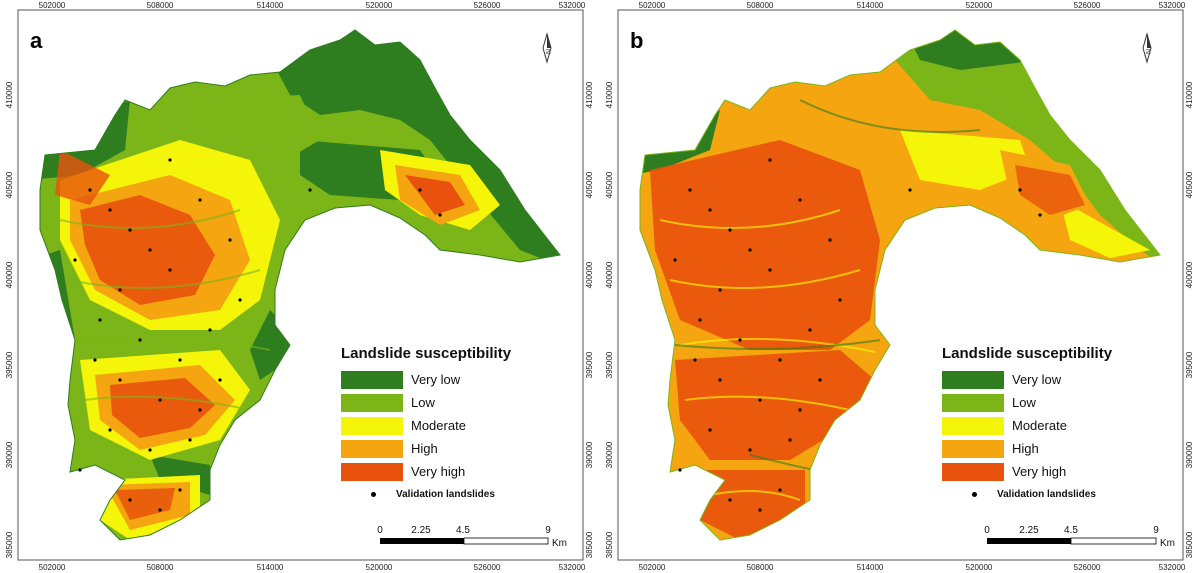 This screenshot has height=573, width=1200. I want to click on scale-unit: Km, so click(559, 543).